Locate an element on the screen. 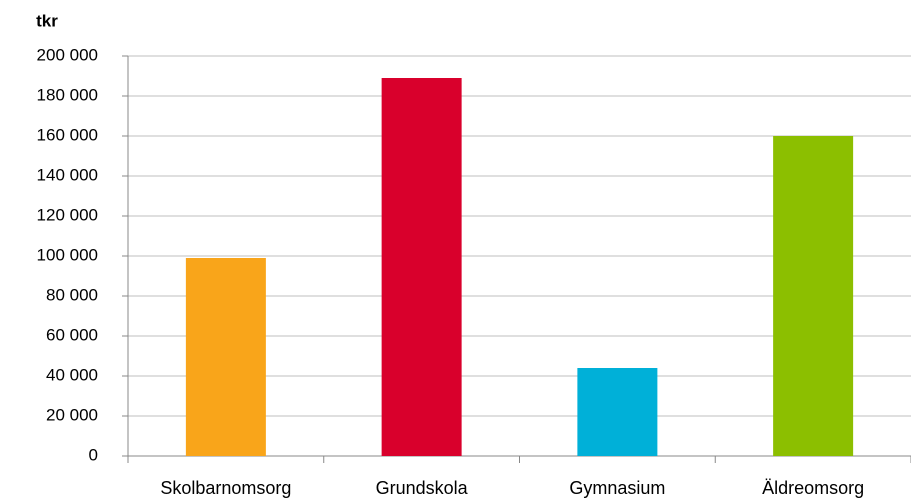 This screenshot has width=911, height=502. x-tick-label: Skolbarnomsorg is located at coordinates (225, 488).